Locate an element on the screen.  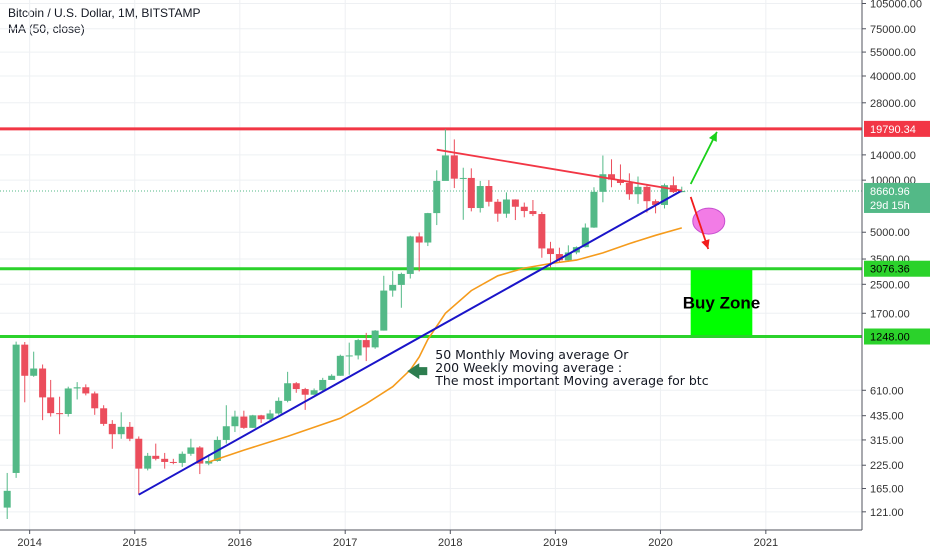
price-tick-label: 121.00 is located at coordinates (887, 513).